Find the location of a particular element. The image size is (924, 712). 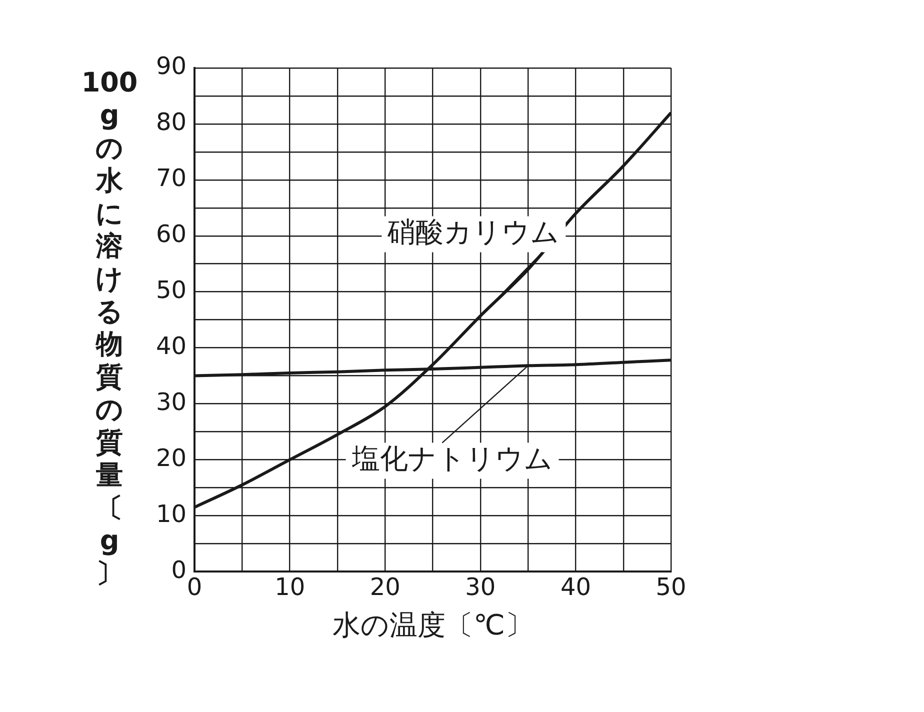

y-tick-label: 60 is located at coordinates (171, 234).